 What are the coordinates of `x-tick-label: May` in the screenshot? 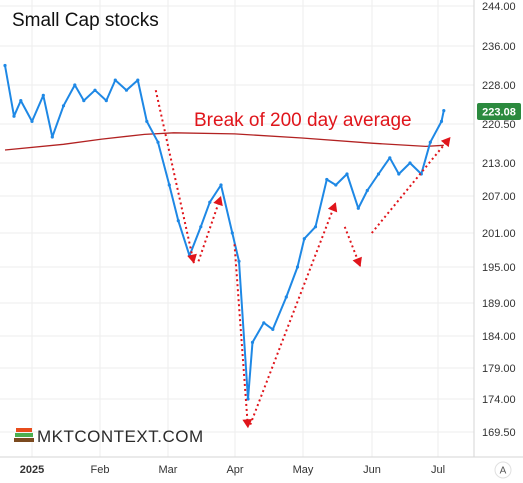 It's located at (303, 470).